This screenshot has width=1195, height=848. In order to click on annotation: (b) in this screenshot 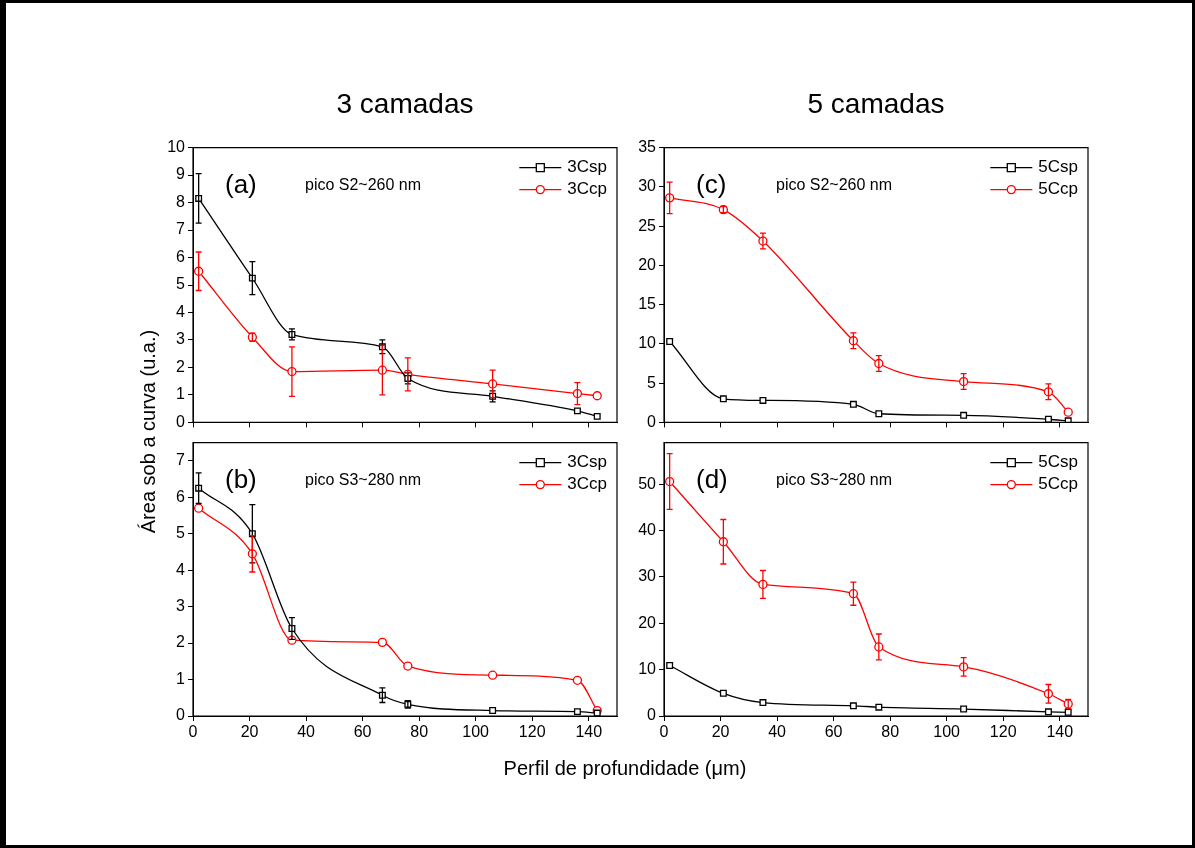, I will do `click(241, 478)`.